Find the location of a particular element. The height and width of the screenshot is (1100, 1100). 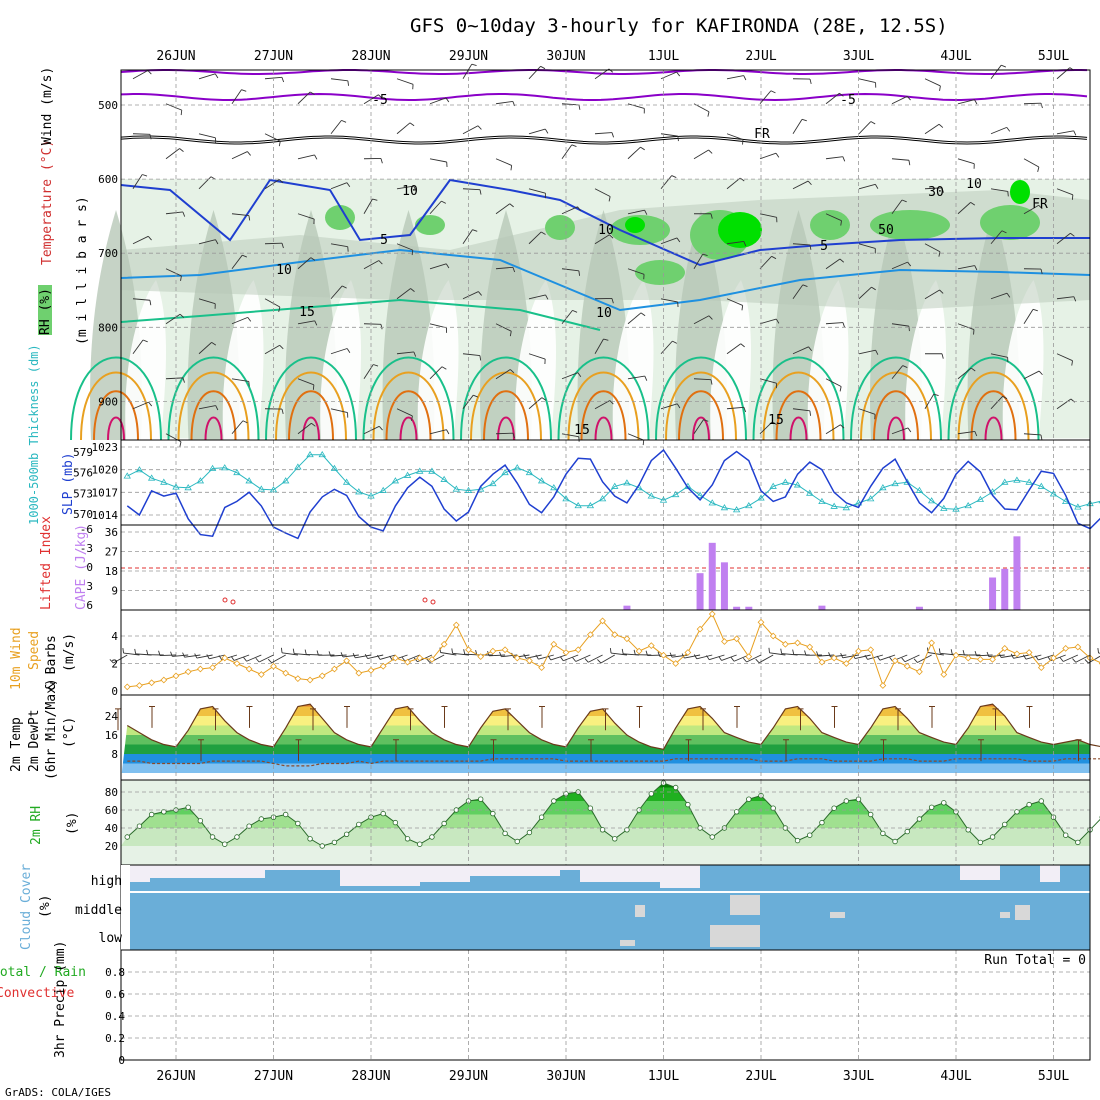

slp-tick-label: 1020 is located at coordinates (105, 470).